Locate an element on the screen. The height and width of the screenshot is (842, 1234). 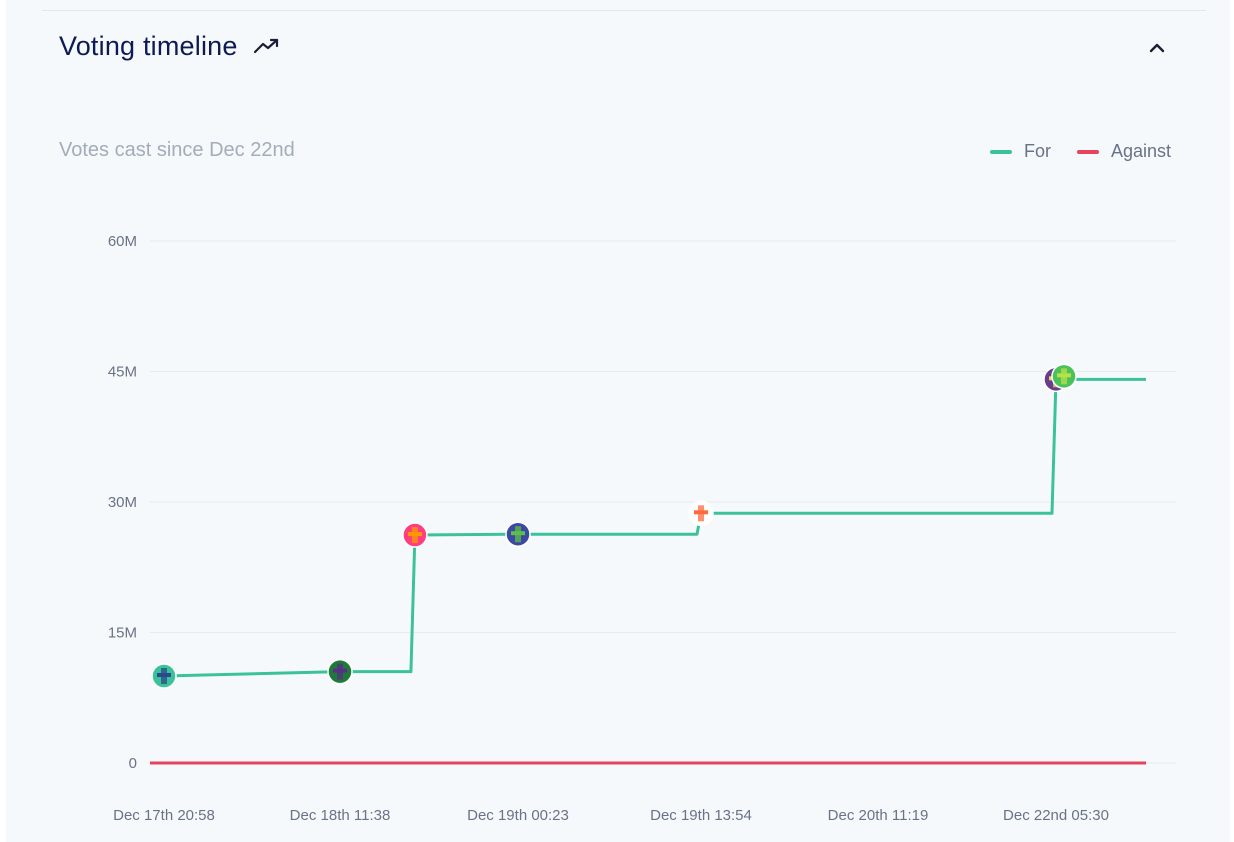
section-title: Voting timeline is located at coordinates (148, 45).